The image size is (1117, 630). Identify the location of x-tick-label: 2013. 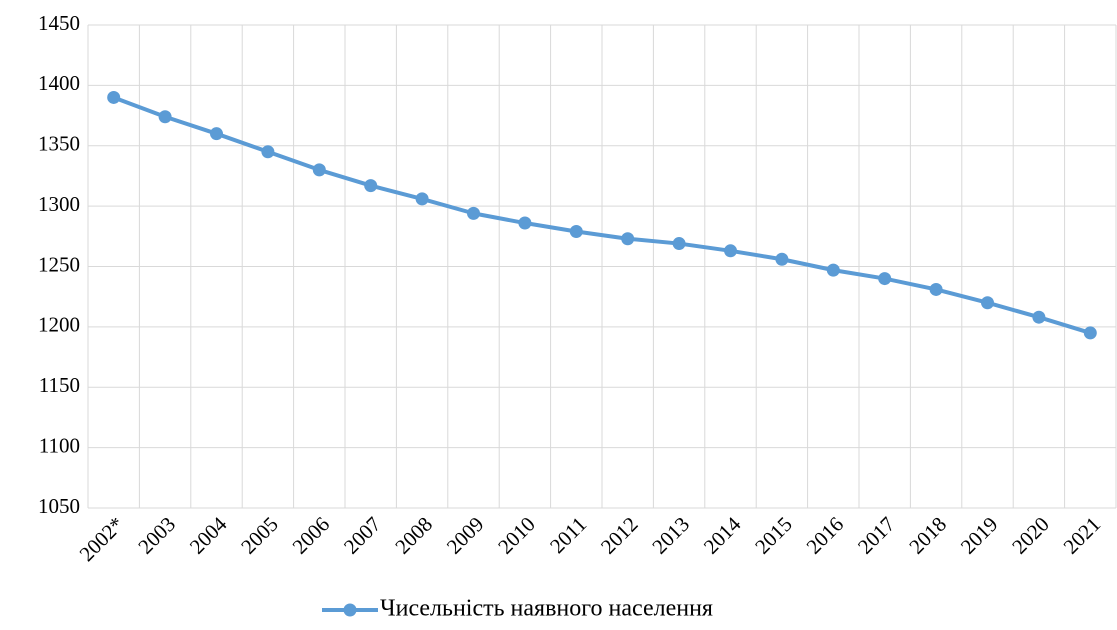
(670, 535).